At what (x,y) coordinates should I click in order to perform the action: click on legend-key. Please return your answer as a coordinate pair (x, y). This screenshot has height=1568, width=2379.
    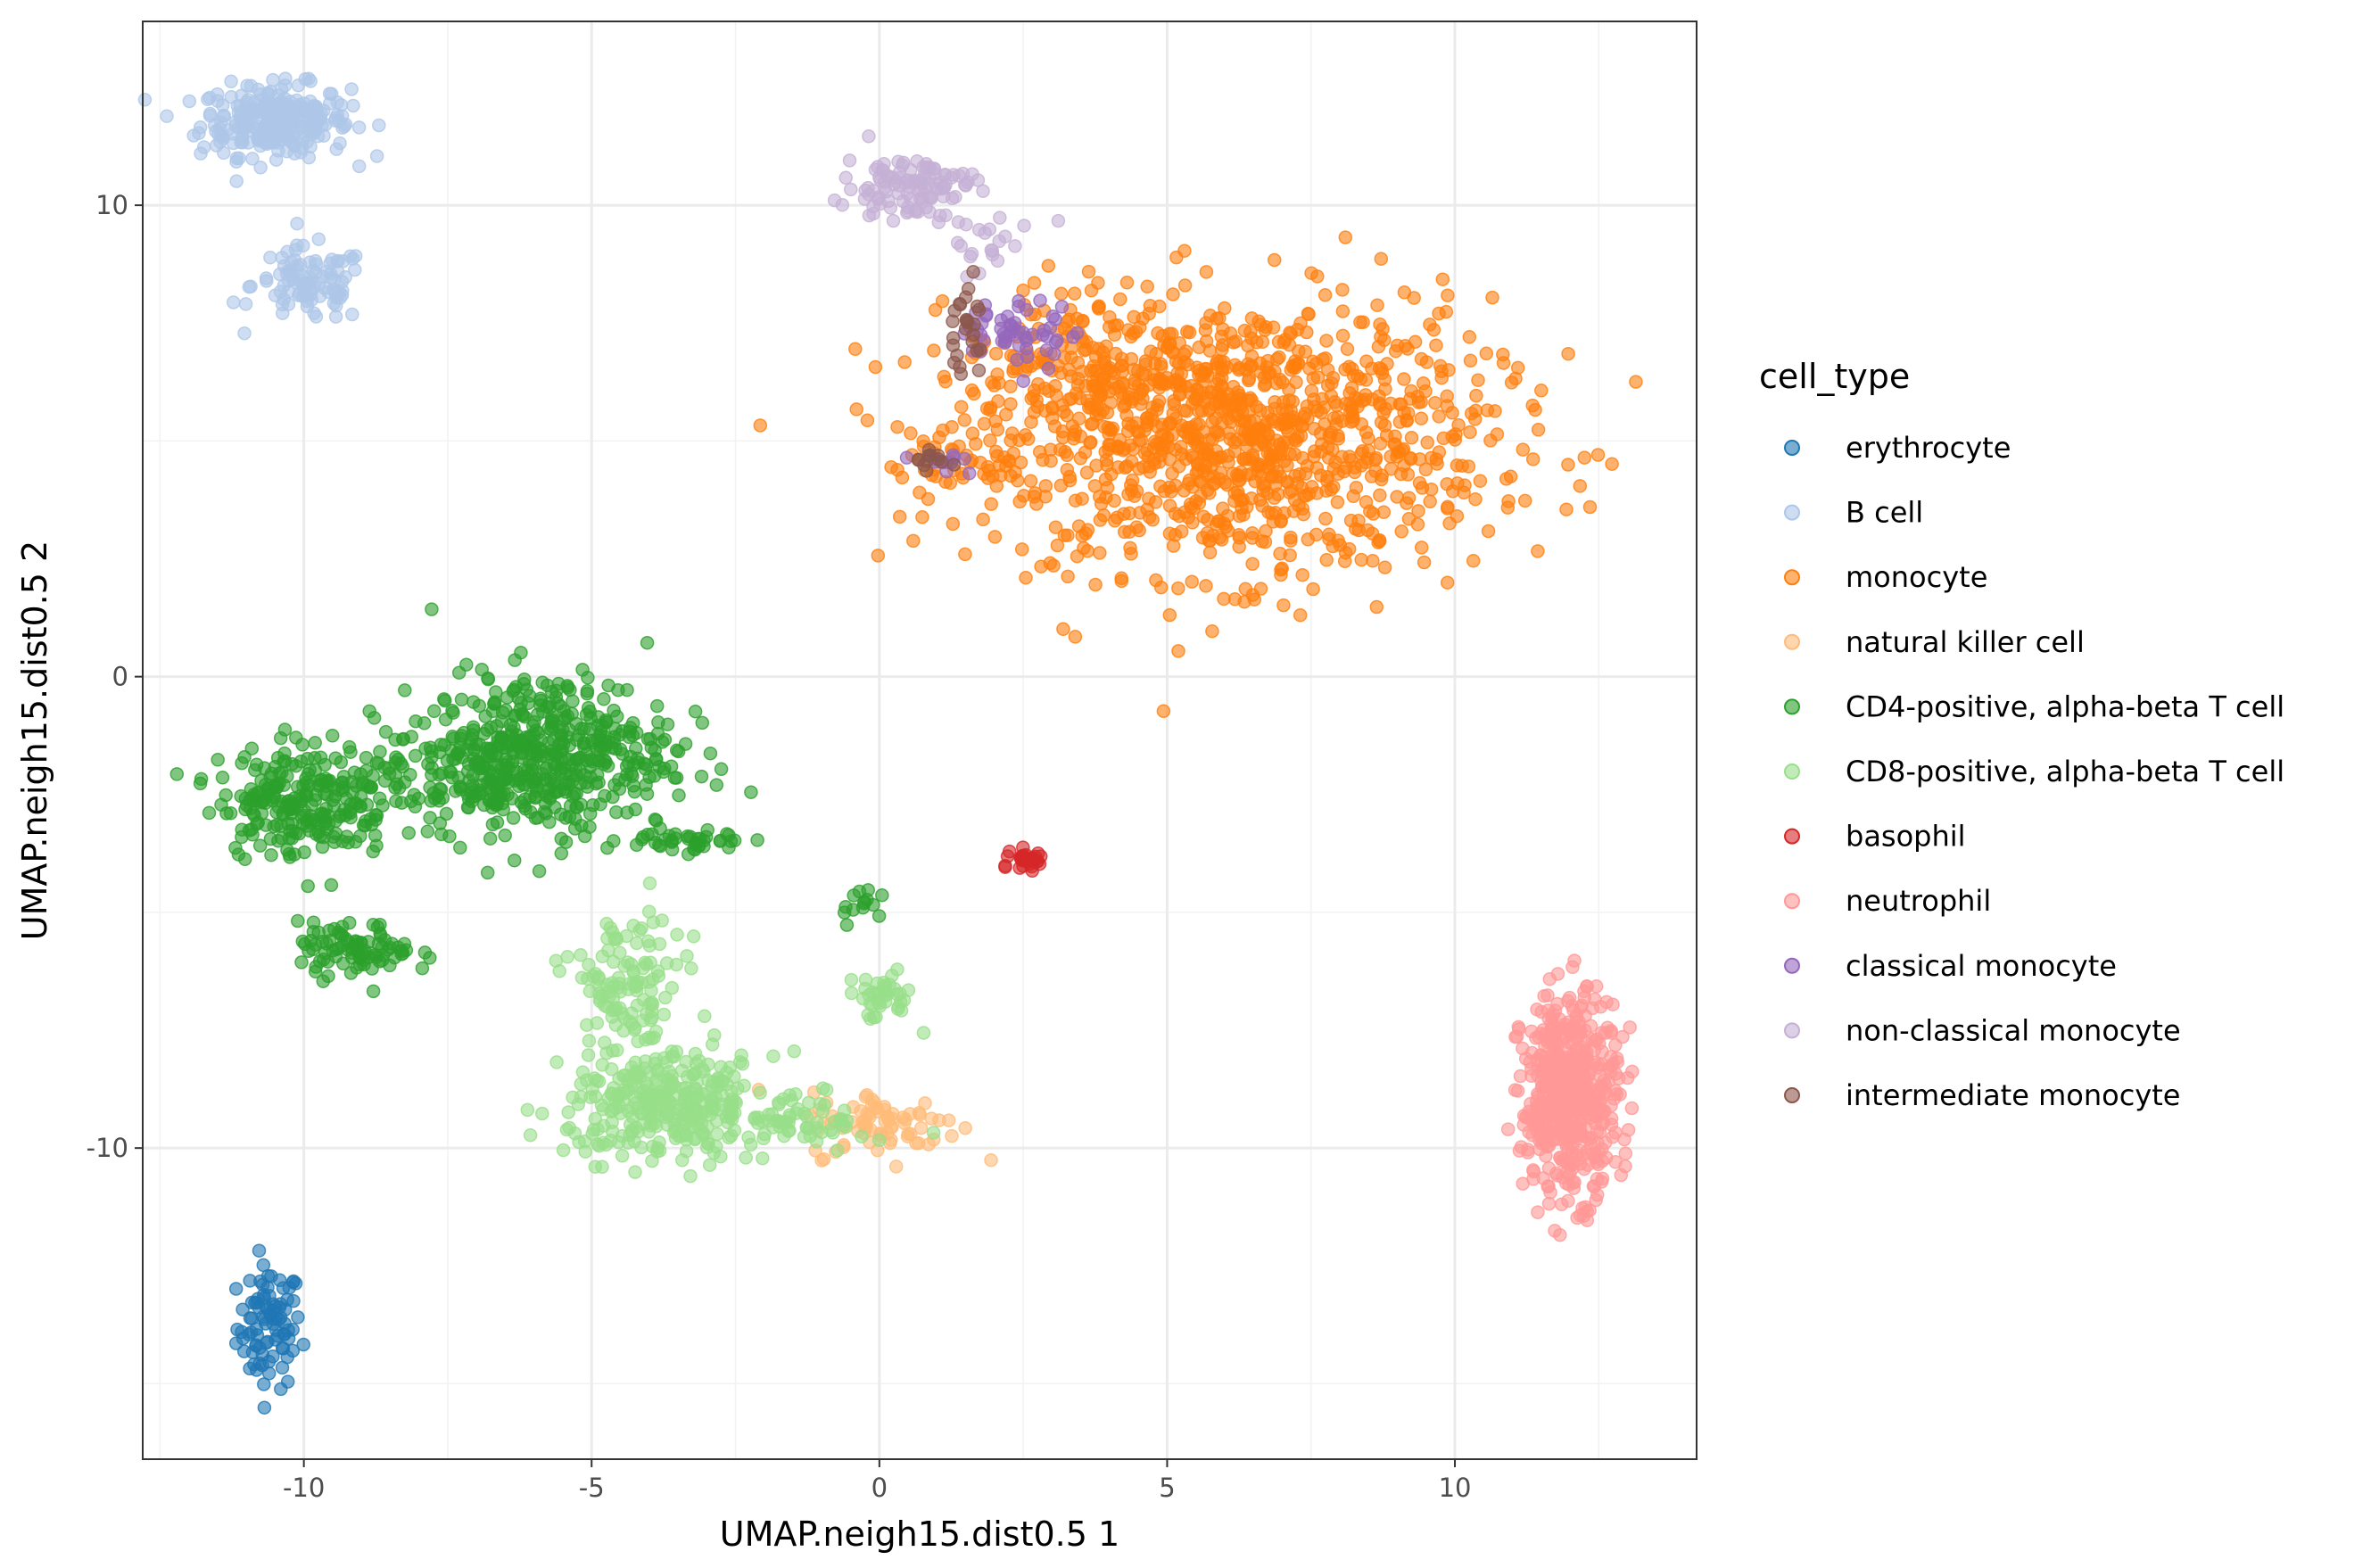
    Looking at the image, I should click on (1792, 577).